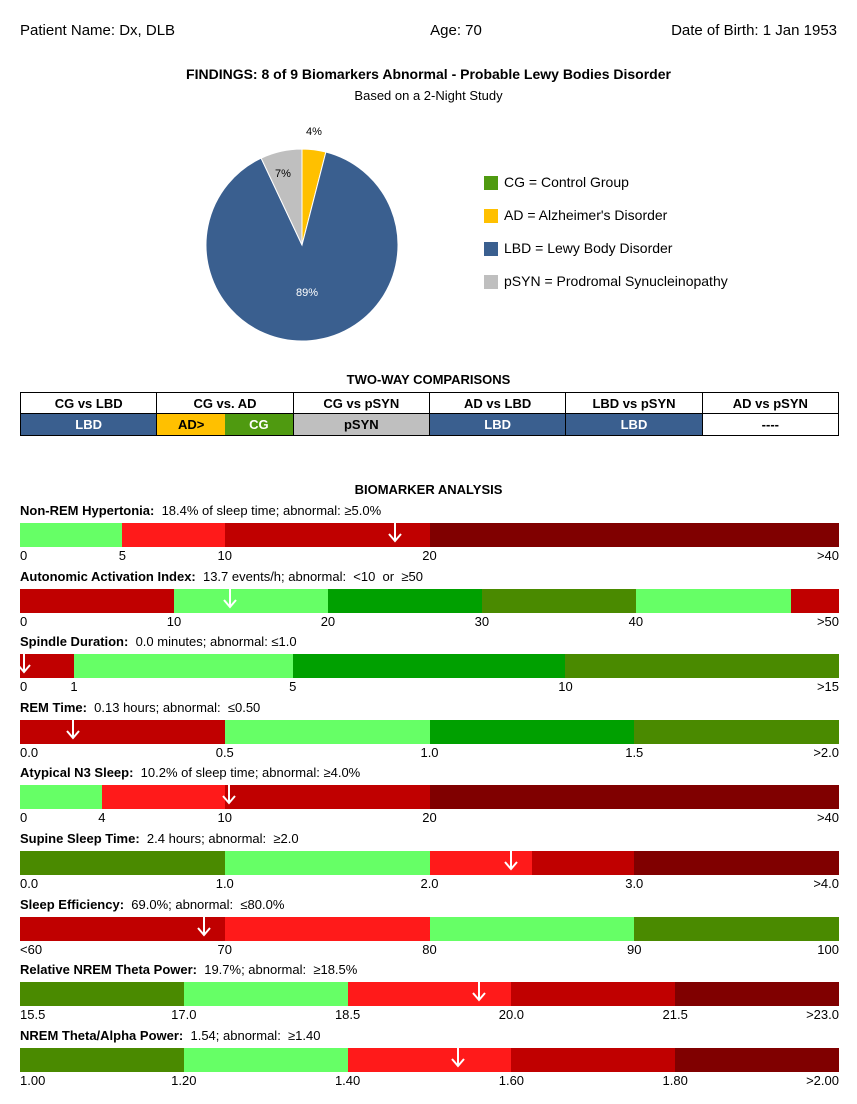  What do you see at coordinates (429, 1080) in the screenshot?
I see `scale-ticks: 1.00 1.20 1.40 1.60 1.80 >2.00` at bounding box center [429, 1080].